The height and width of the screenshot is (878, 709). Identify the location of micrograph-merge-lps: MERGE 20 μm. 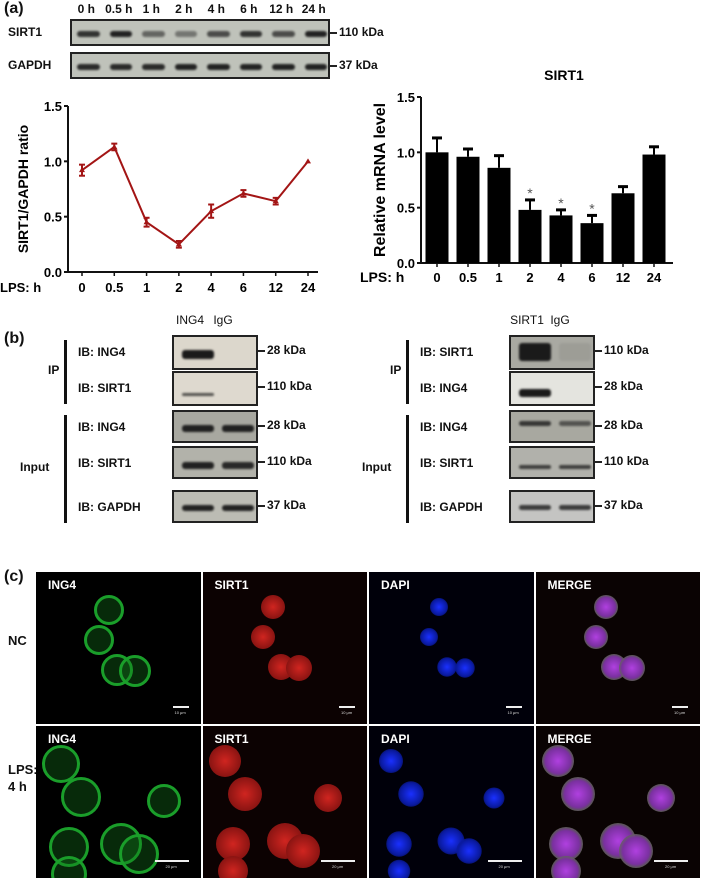
(617, 802).